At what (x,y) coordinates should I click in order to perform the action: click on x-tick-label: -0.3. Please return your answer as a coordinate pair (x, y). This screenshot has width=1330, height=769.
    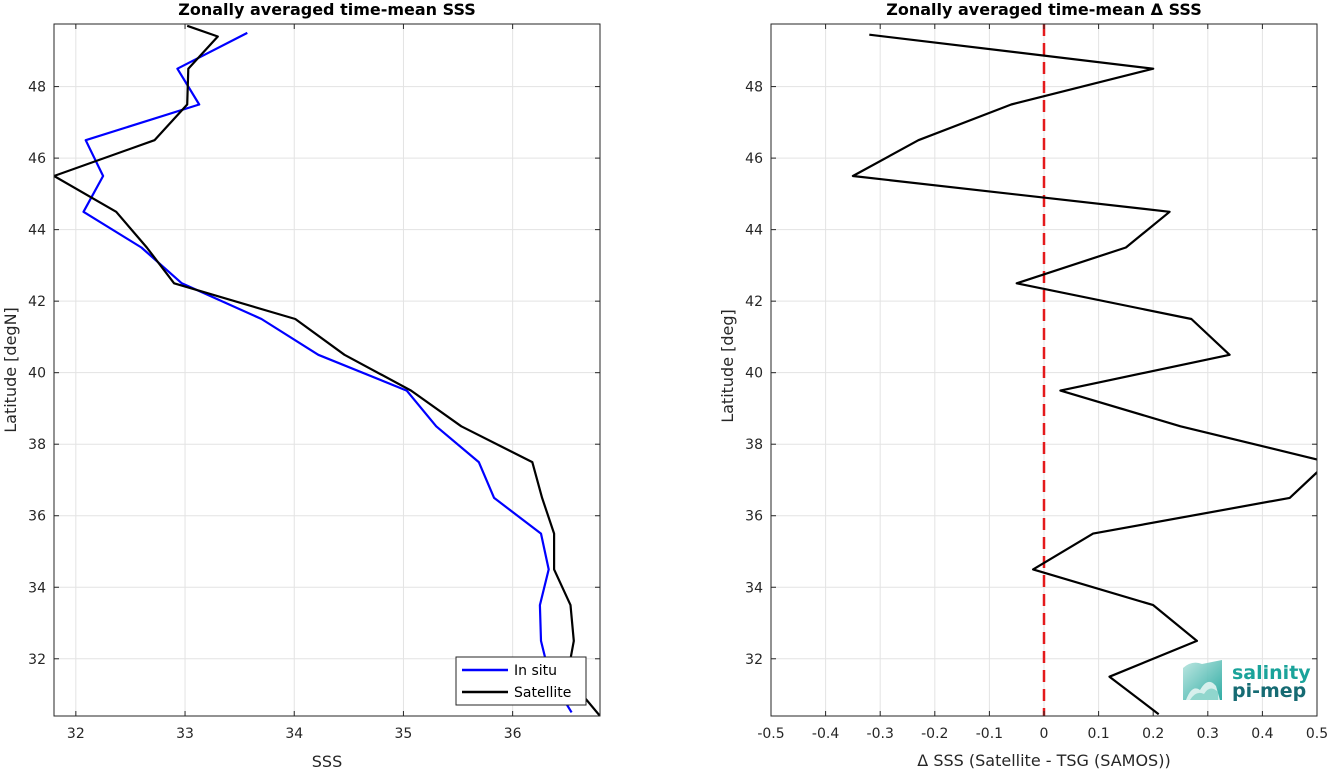
    Looking at the image, I should click on (880, 734).